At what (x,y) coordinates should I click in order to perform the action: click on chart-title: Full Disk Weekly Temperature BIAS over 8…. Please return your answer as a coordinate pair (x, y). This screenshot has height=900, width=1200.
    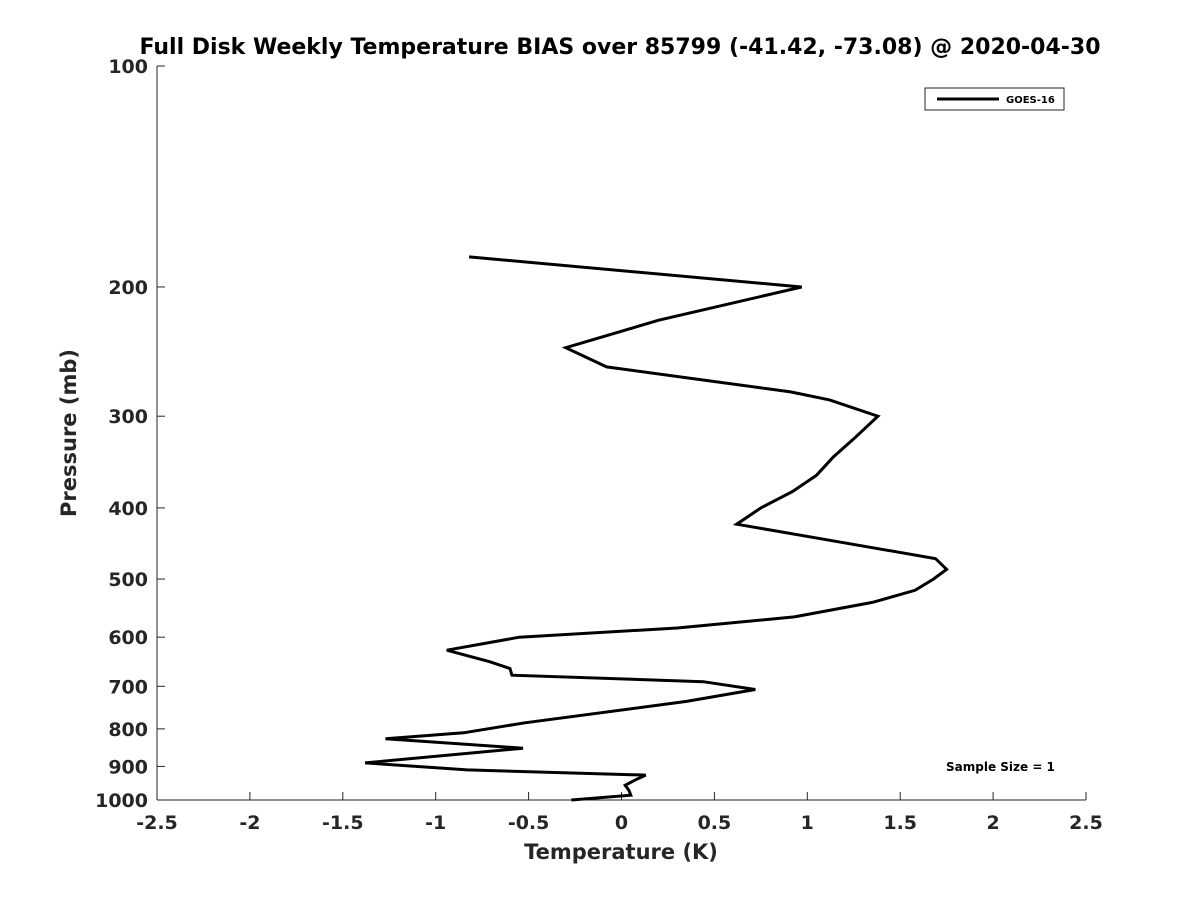
    Looking at the image, I should click on (619, 47).